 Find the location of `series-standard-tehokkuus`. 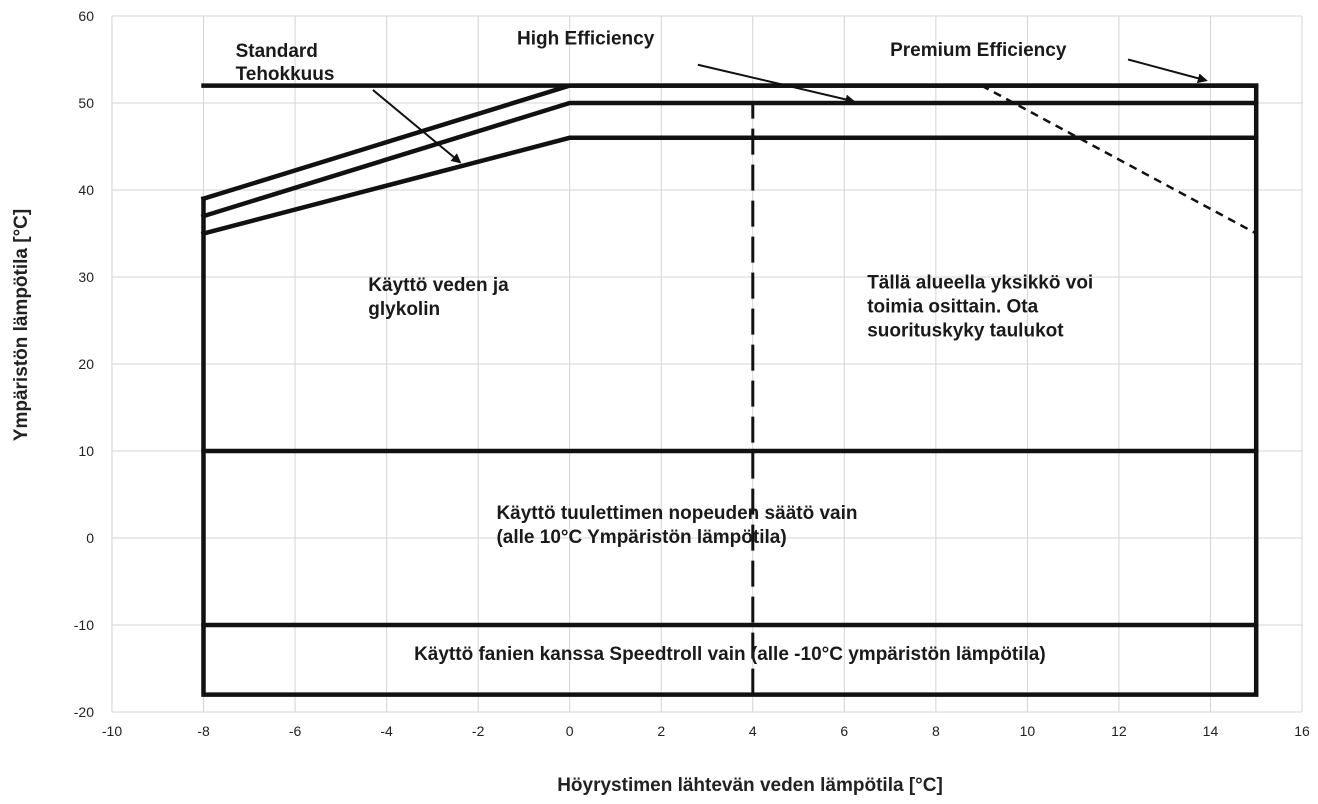

series-standard-tehokkuus is located at coordinates (729, 186).